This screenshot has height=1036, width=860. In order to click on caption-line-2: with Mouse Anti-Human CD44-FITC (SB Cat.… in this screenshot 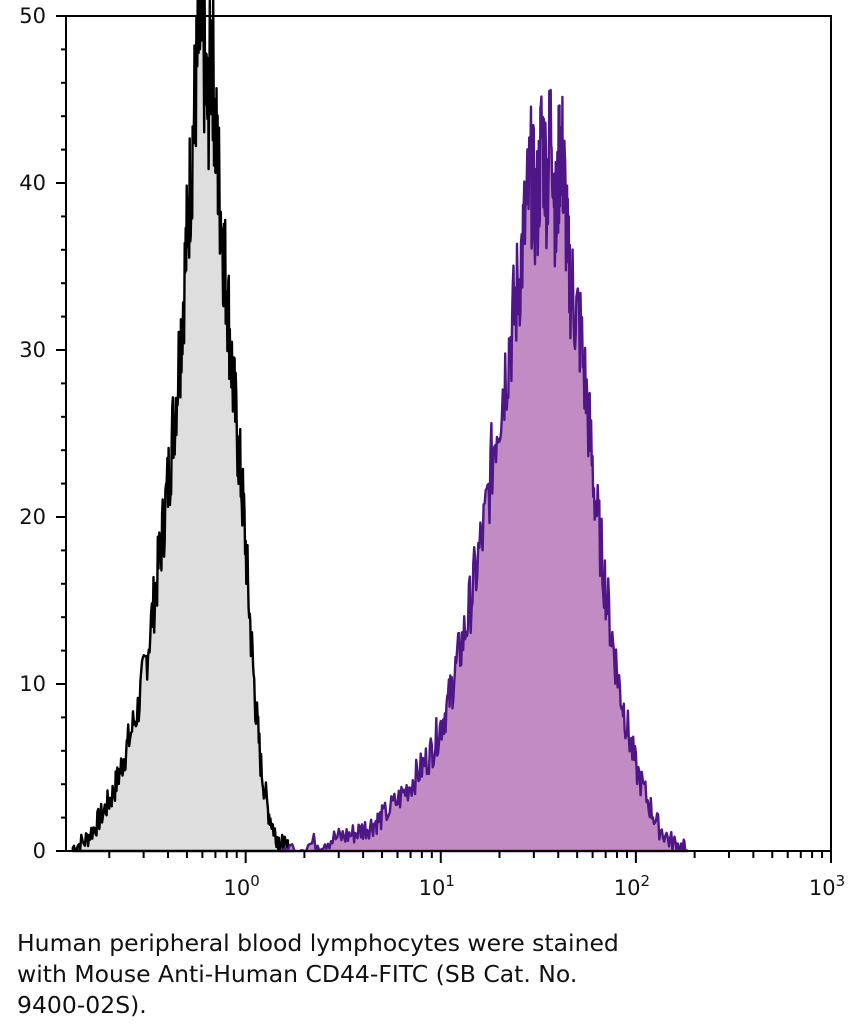, I will do `click(297, 974)`.